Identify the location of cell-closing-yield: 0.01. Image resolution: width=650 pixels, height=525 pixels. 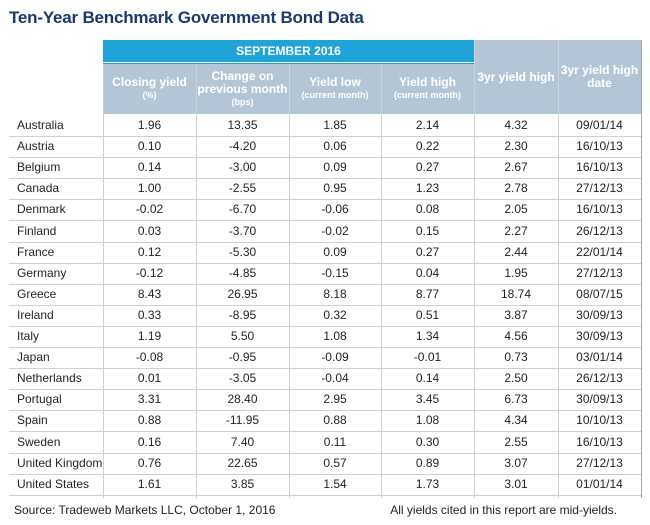
(149, 378).